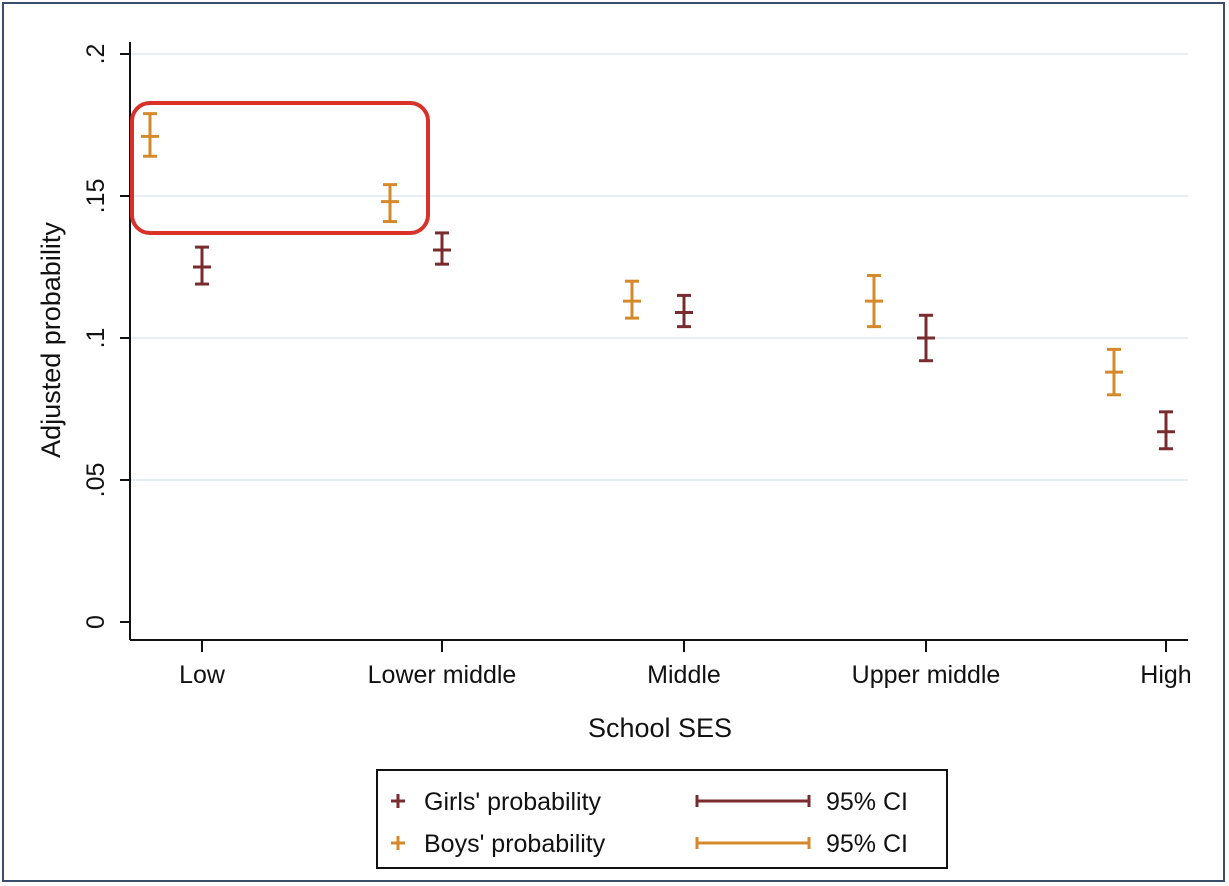 This screenshot has height=886, width=1229. Describe the element at coordinates (926, 675) in the screenshot. I see `x-tick-label: Upper middle` at that location.